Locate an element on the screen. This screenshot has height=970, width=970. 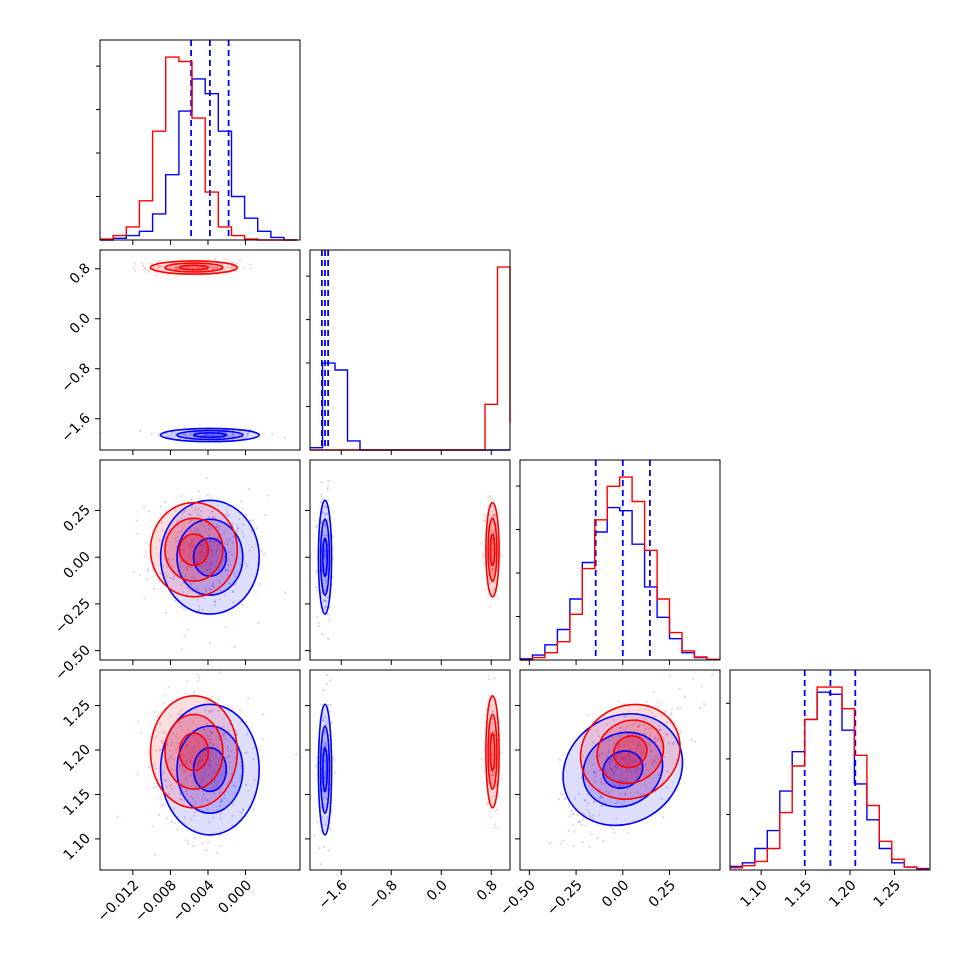
panel-frame is located at coordinates (200, 350).